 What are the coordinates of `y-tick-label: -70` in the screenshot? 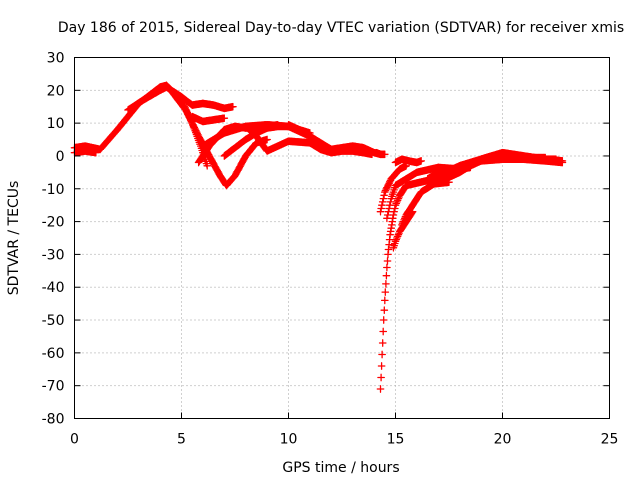 It's located at (53, 387).